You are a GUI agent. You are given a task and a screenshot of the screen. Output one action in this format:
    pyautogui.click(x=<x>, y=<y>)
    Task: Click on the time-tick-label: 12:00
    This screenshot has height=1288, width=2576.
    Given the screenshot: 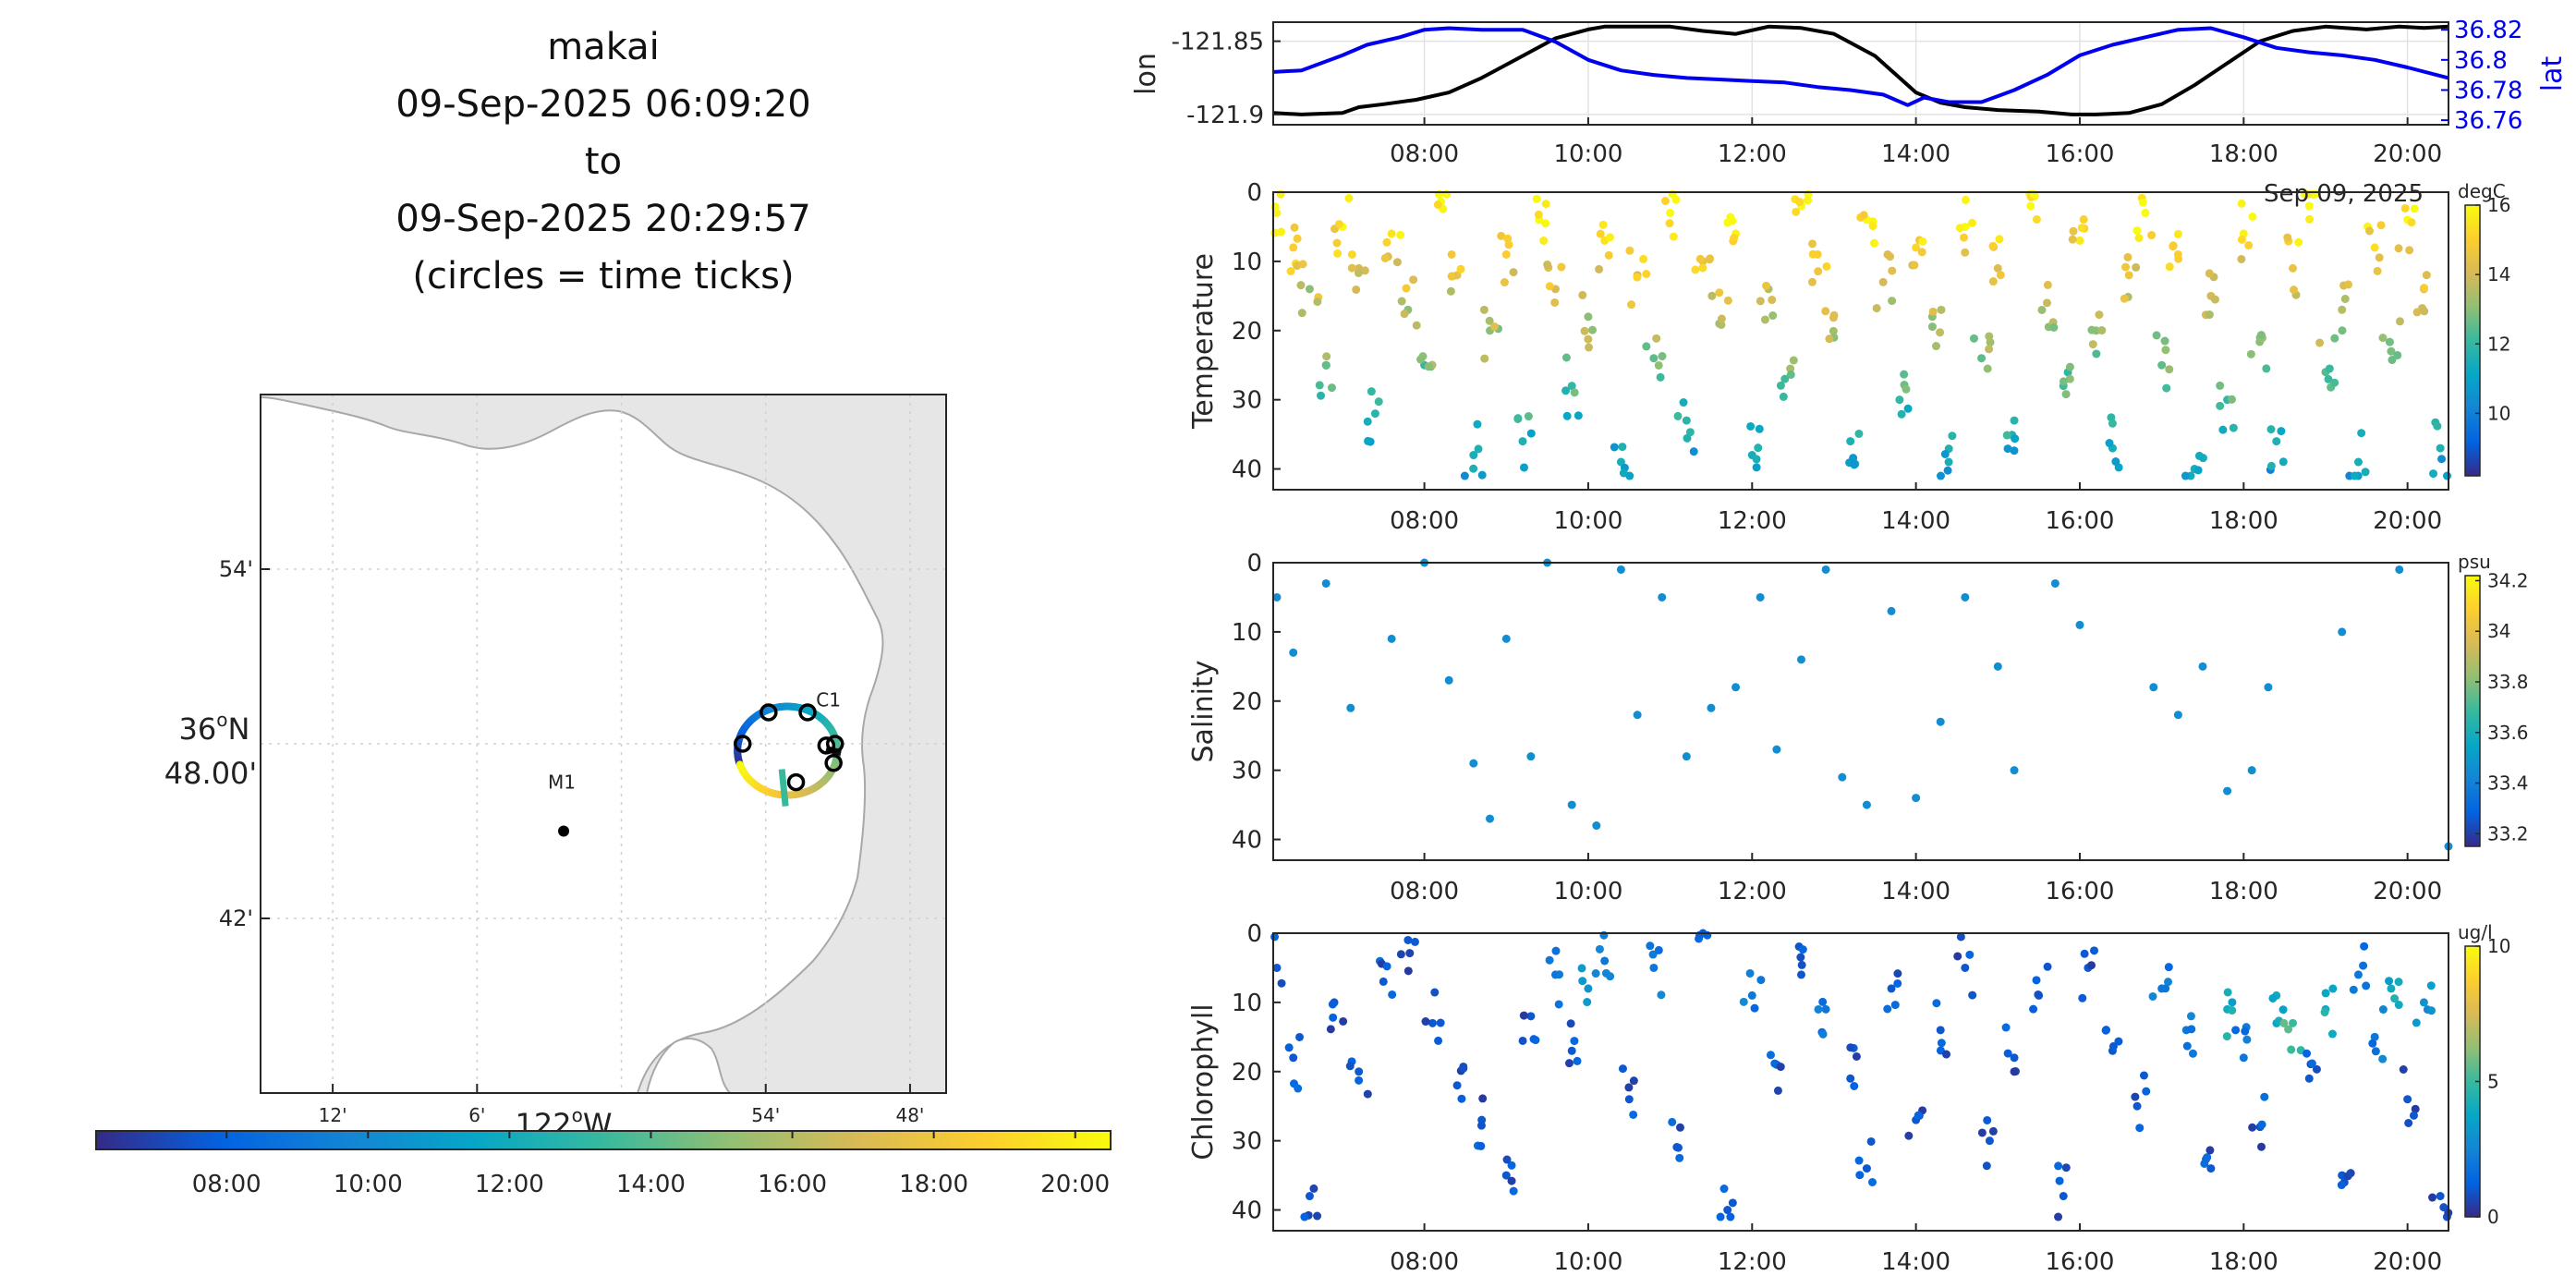 What is the action you would take?
    pyautogui.click(x=1752, y=891)
    